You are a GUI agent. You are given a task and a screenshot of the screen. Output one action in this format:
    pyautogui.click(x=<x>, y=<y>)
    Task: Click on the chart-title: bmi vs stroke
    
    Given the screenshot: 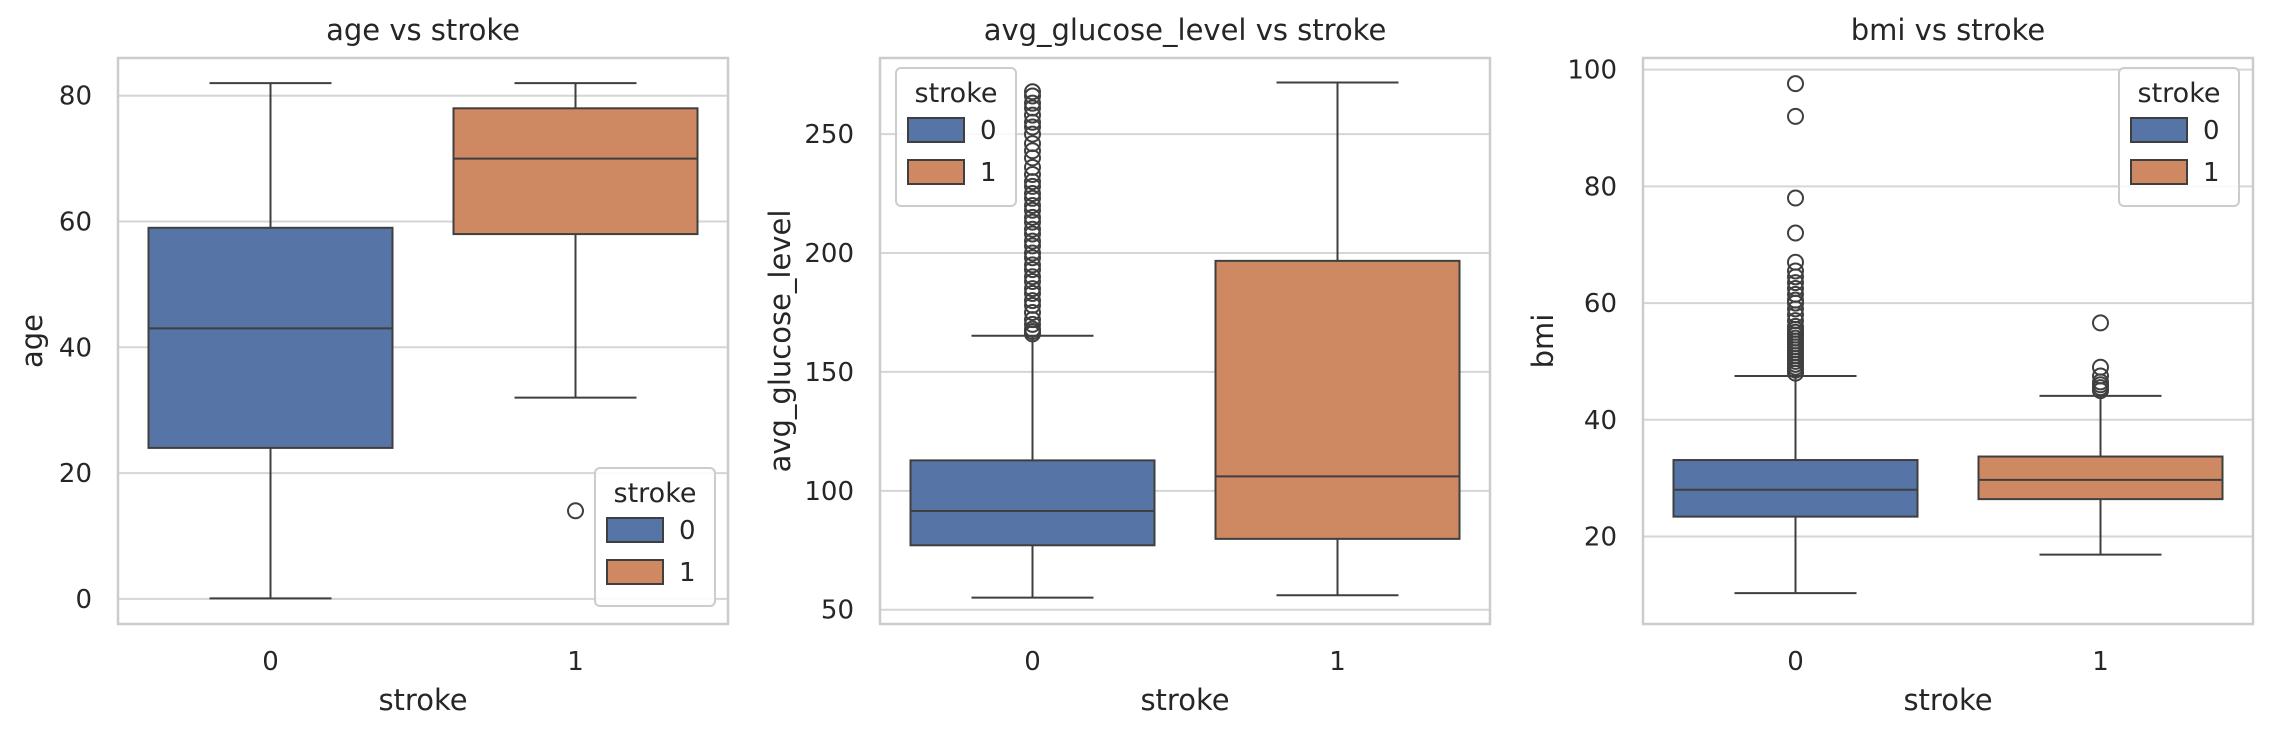 What is the action you would take?
    pyautogui.click(x=1948, y=30)
    